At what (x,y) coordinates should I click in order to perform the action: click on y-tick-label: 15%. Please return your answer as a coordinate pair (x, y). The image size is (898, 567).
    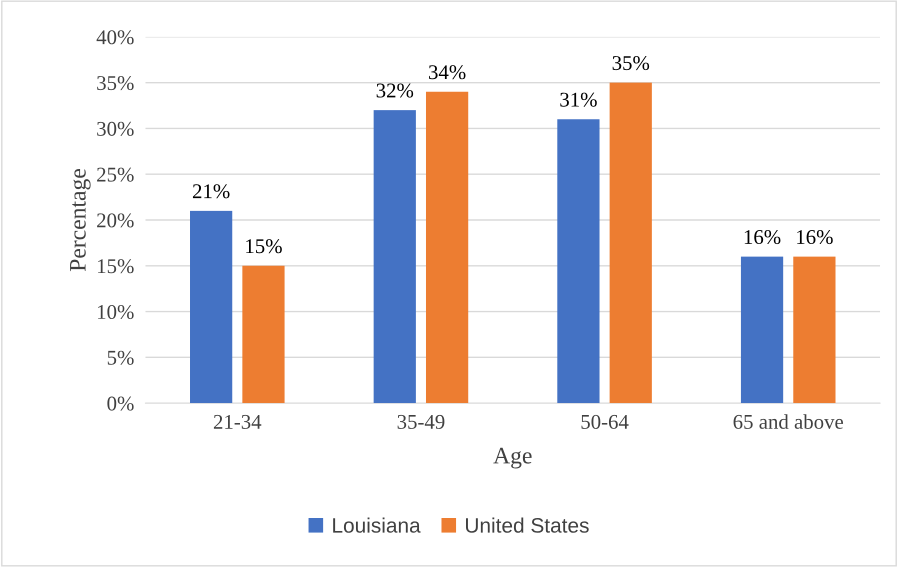
    Looking at the image, I should click on (116, 266).